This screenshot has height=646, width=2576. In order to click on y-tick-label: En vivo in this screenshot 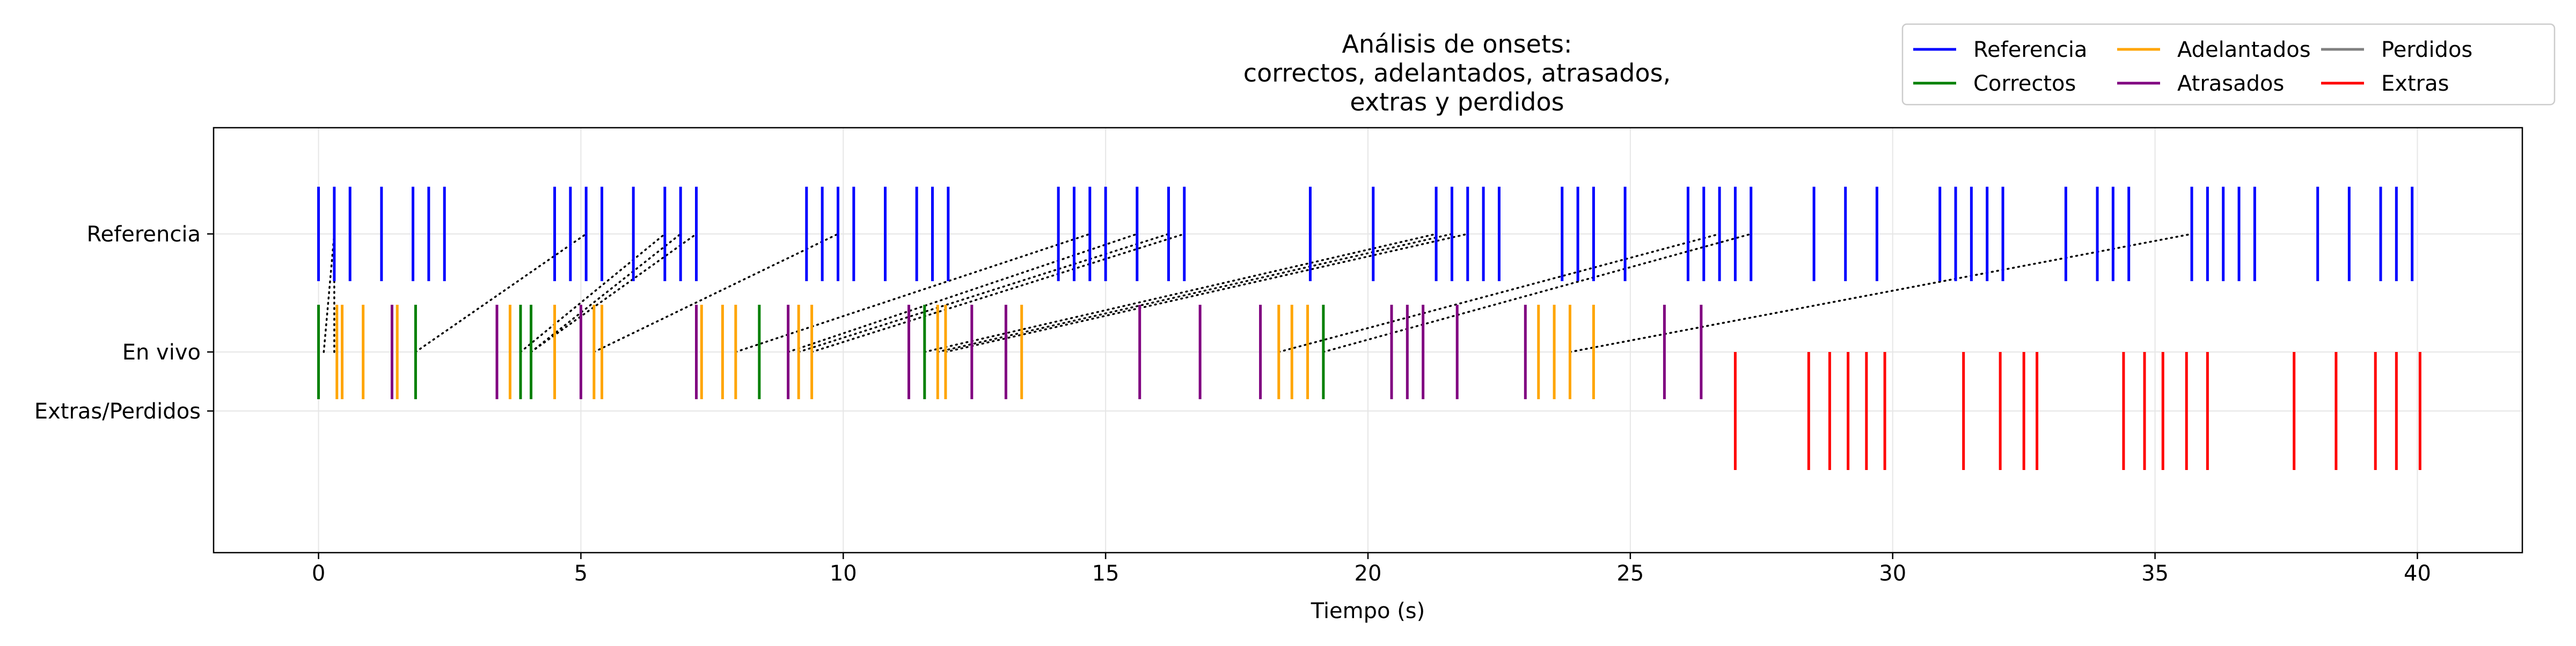, I will do `click(161, 352)`.